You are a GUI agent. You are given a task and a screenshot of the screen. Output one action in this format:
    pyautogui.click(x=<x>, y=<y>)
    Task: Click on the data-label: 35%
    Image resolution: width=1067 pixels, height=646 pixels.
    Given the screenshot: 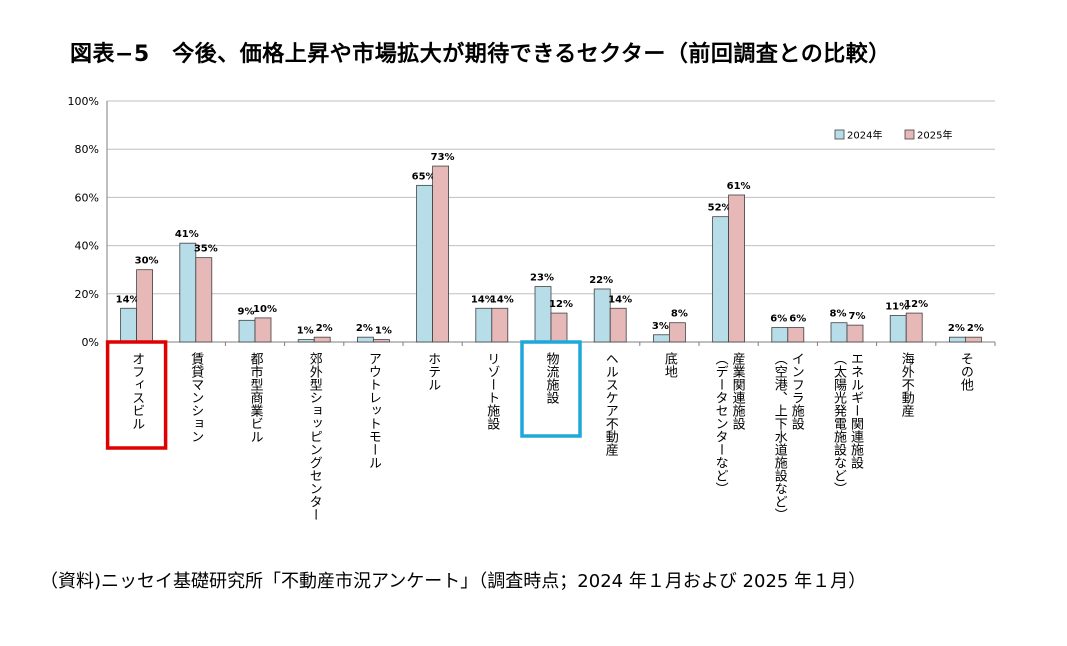 What is the action you would take?
    pyautogui.click(x=206, y=249)
    